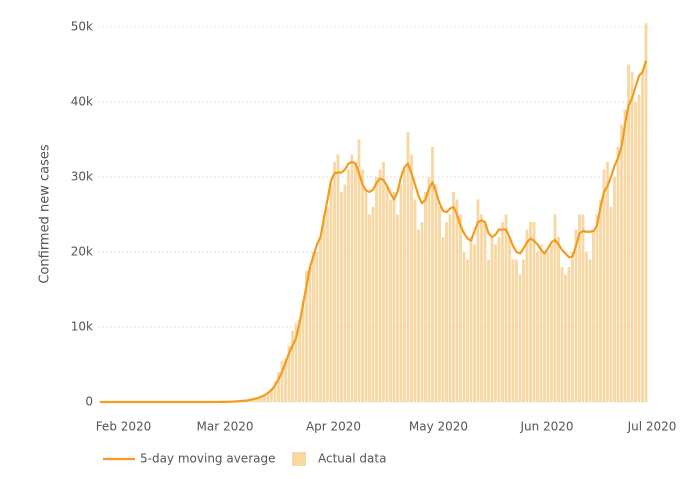 Image resolution: width=681 pixels, height=479 pixels. I want to click on legend-label: 5-day moving average, so click(207, 459).